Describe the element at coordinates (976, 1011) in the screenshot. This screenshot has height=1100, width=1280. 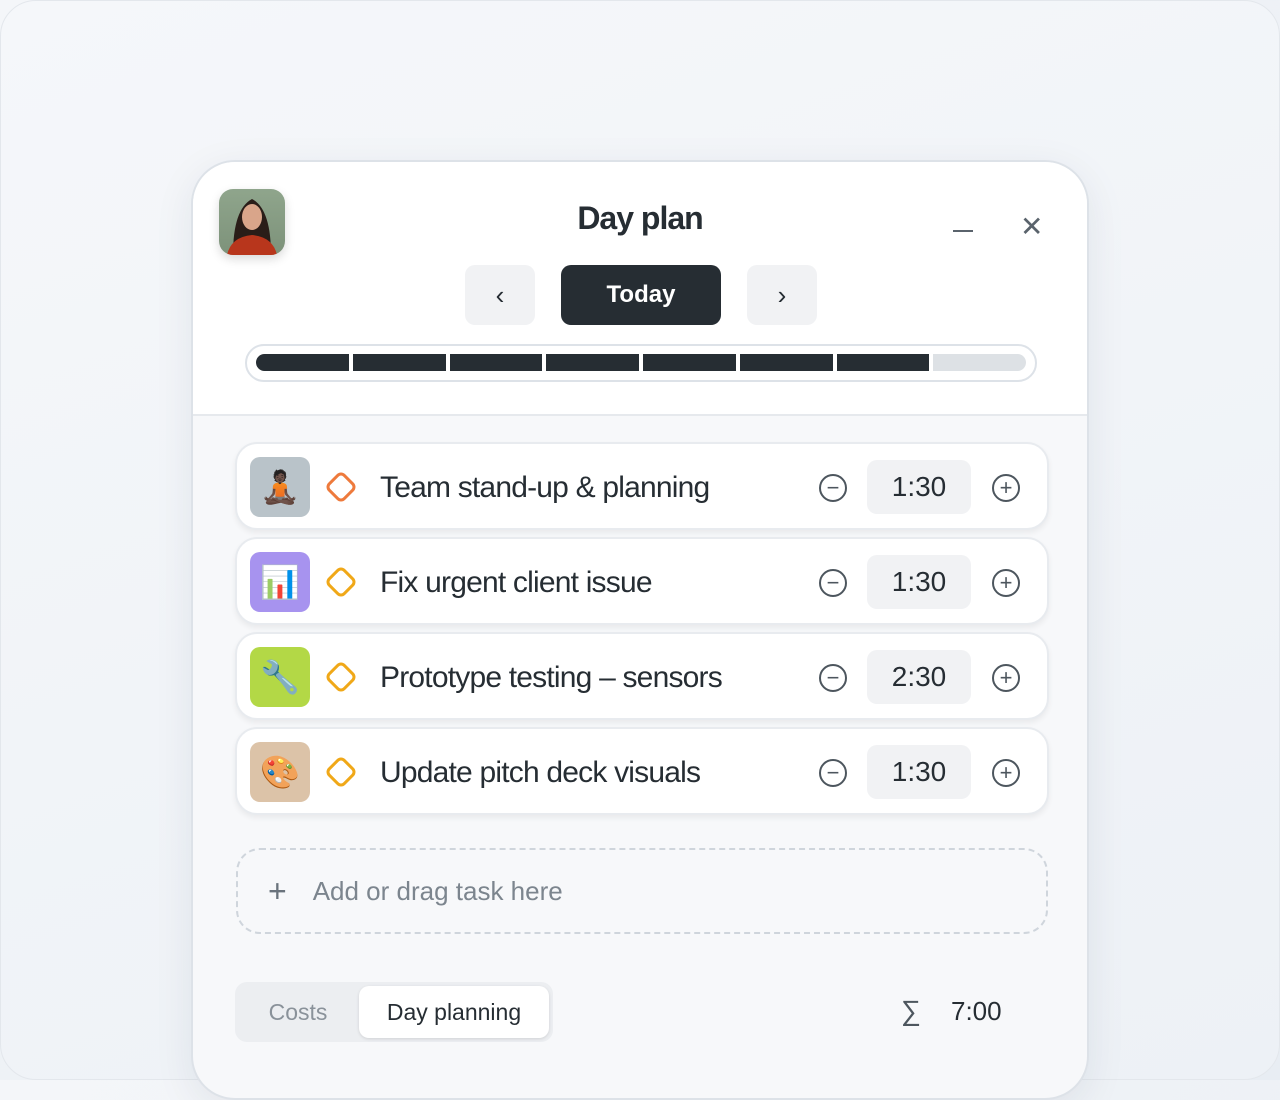
I see `total-duration: 7:00` at that location.